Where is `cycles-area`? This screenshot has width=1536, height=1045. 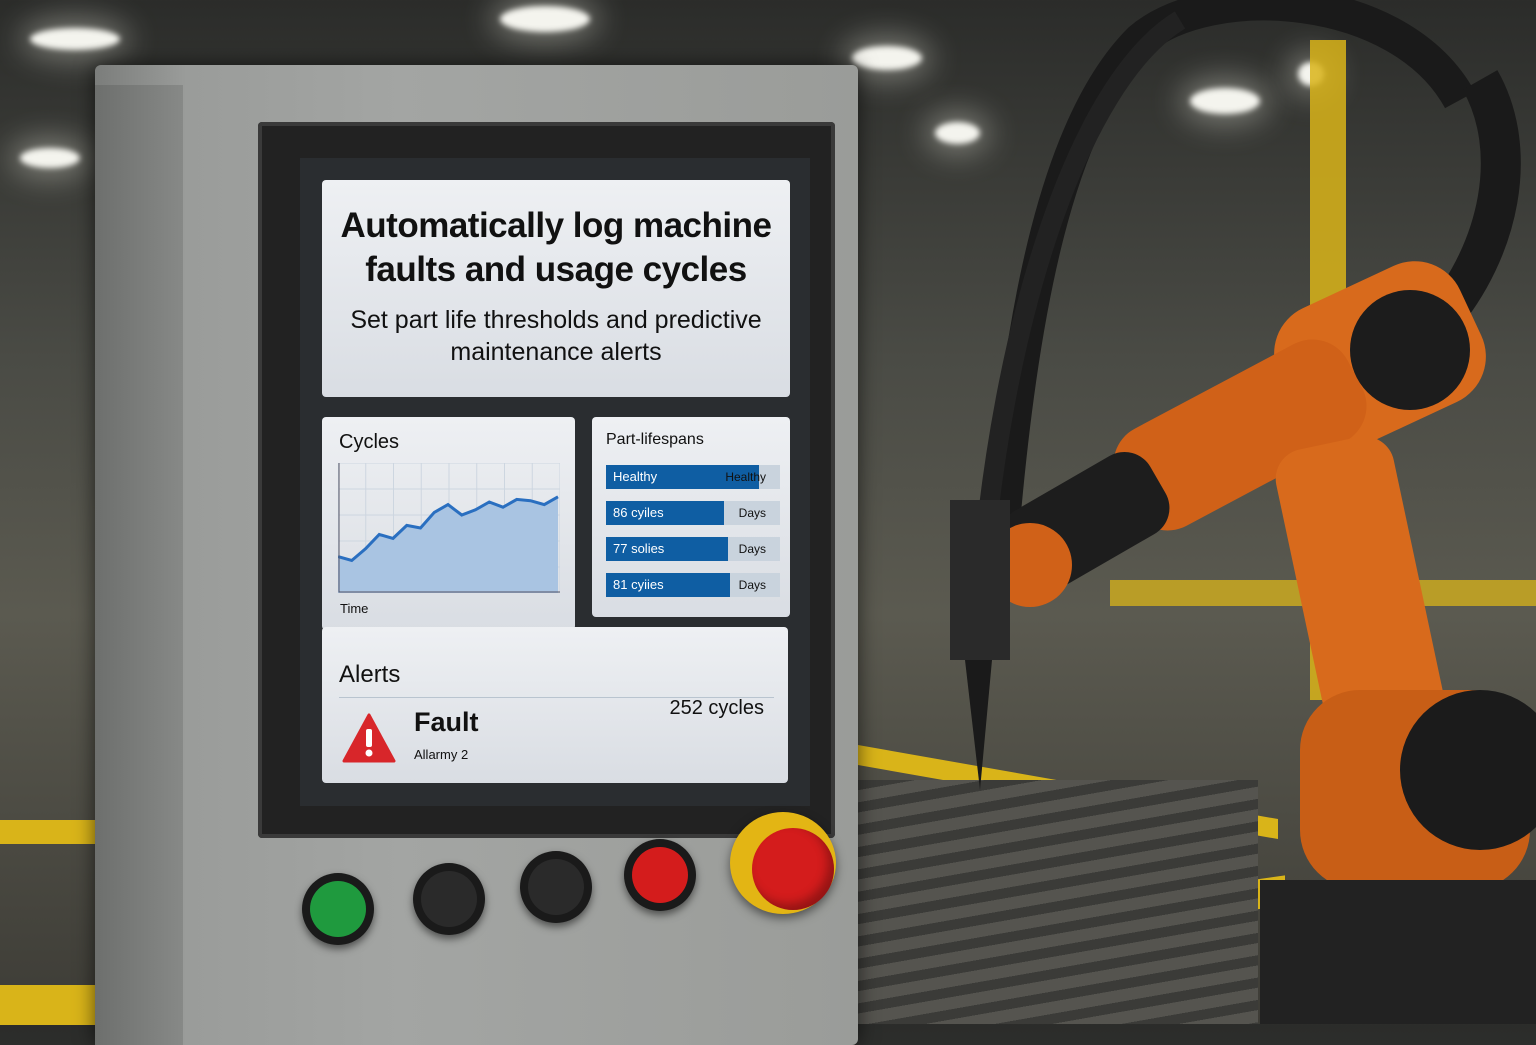 cycles-area is located at coordinates (448, 544).